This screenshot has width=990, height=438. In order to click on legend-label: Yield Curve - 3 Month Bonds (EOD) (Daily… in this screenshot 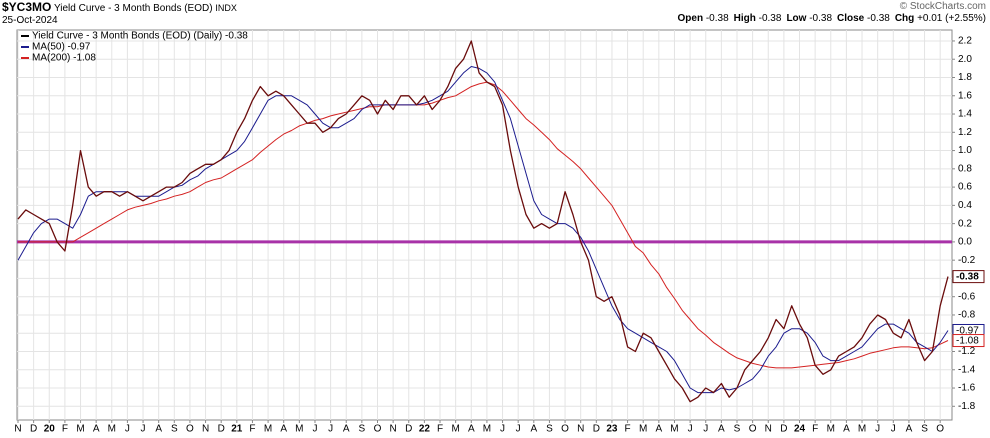, I will do `click(140, 36)`.